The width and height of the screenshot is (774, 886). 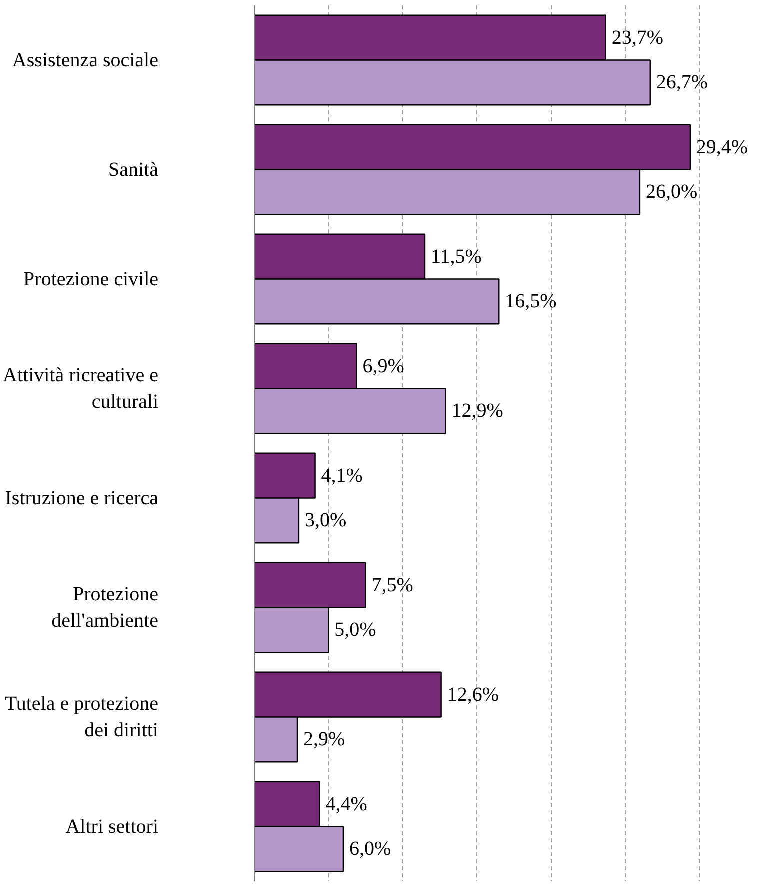 What do you see at coordinates (112, 827) in the screenshot?
I see `y-tick-label: Altri settori` at bounding box center [112, 827].